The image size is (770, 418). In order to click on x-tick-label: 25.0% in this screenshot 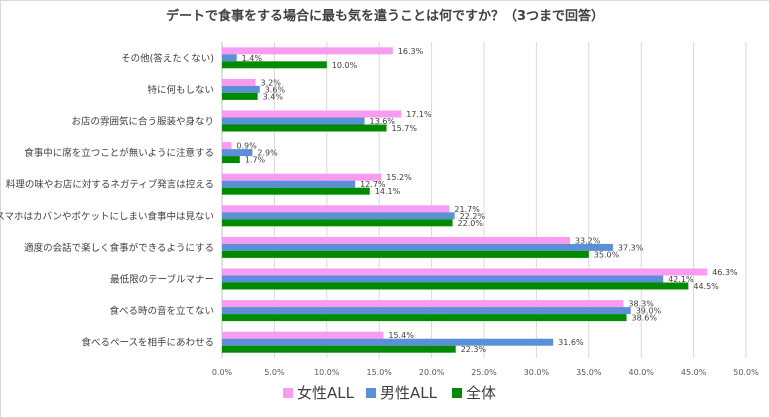, I will do `click(484, 372)`.